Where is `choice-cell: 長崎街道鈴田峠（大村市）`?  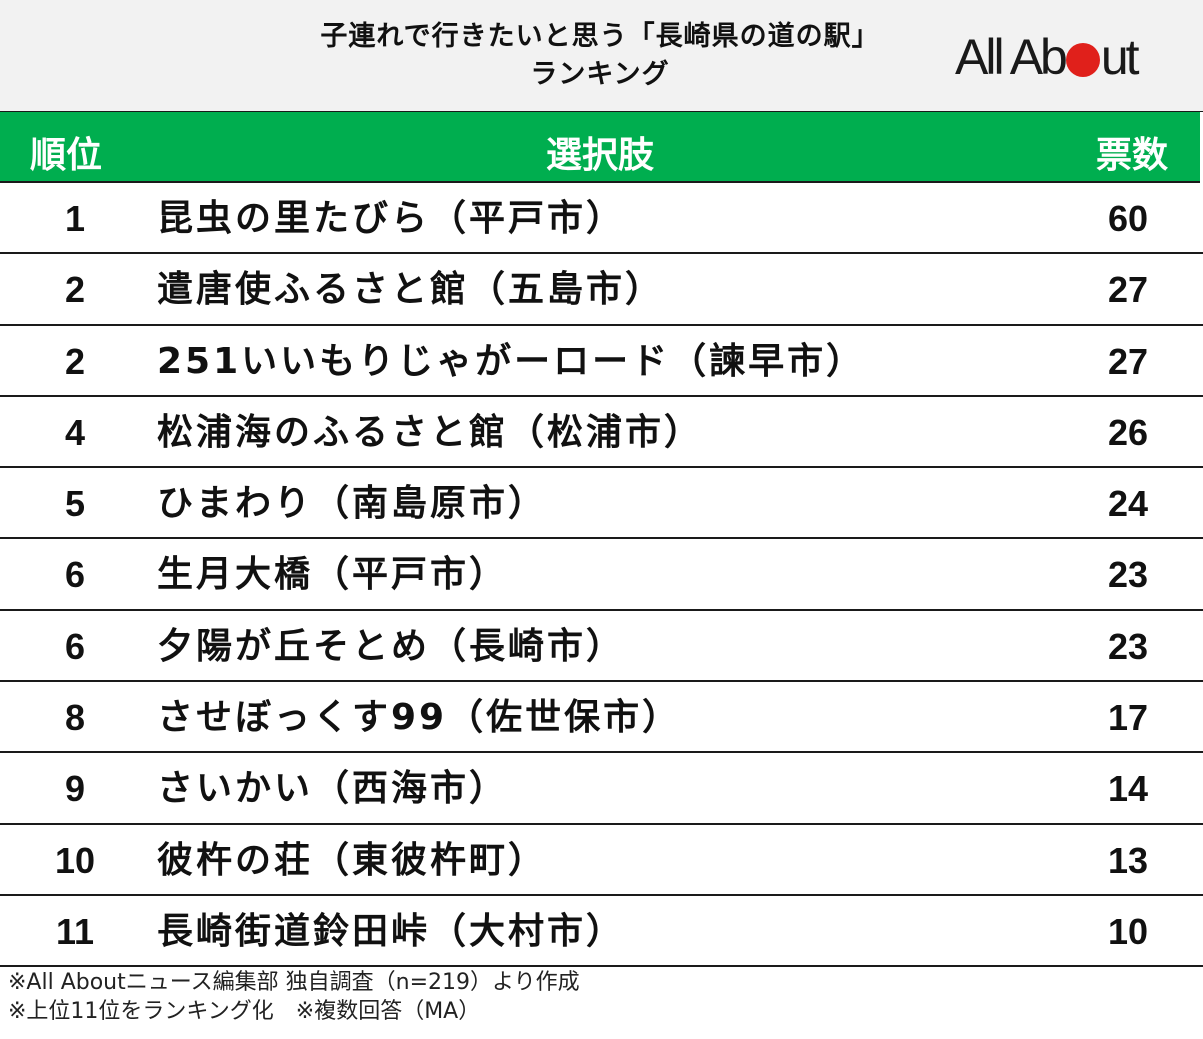 choice-cell: 長崎街道鈴田峠（大村市） is located at coordinates (391, 931).